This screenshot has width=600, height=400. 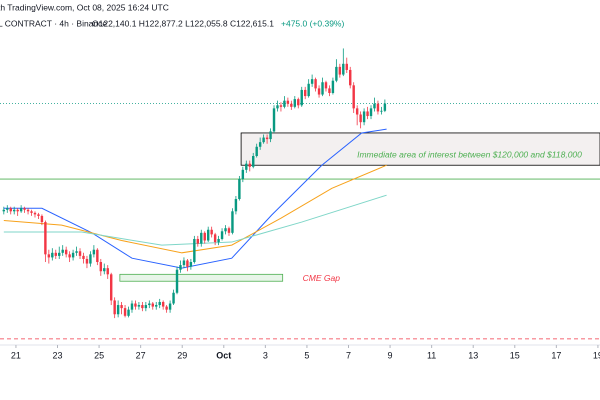 I want to click on annotation: CME Gap, so click(x=322, y=278).